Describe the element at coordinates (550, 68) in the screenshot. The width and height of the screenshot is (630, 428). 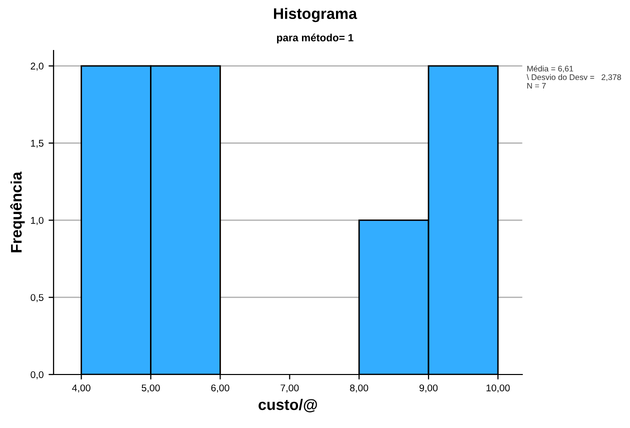
I see `text: Média = 6,61` at that location.